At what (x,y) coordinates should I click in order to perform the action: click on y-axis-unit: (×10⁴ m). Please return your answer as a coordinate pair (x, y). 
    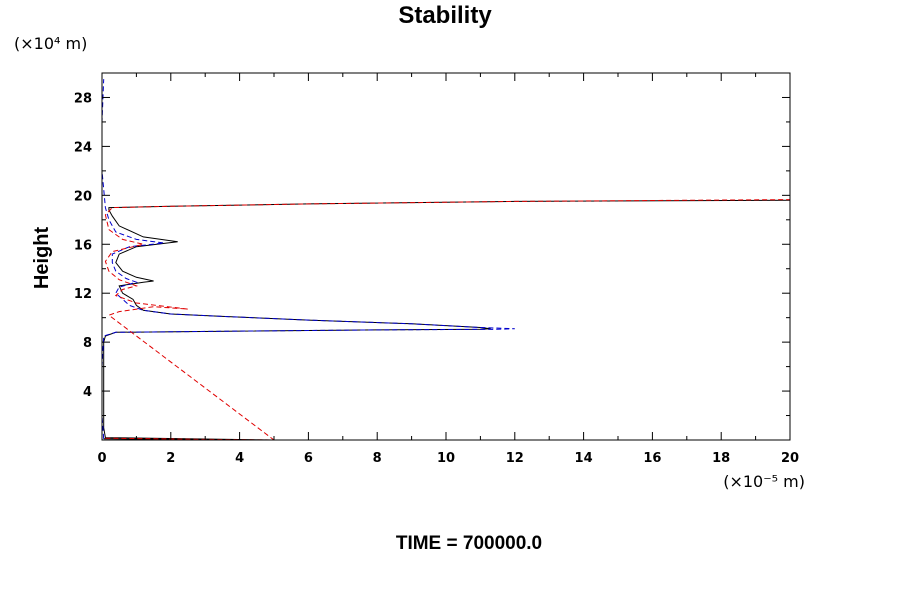
    Looking at the image, I should click on (50, 43).